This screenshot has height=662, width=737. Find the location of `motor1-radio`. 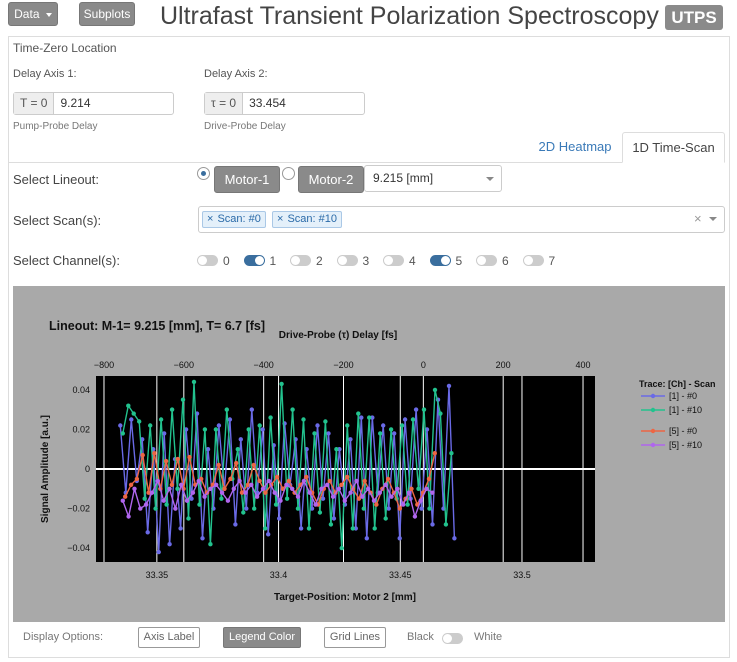

motor1-radio is located at coordinates (203, 173).